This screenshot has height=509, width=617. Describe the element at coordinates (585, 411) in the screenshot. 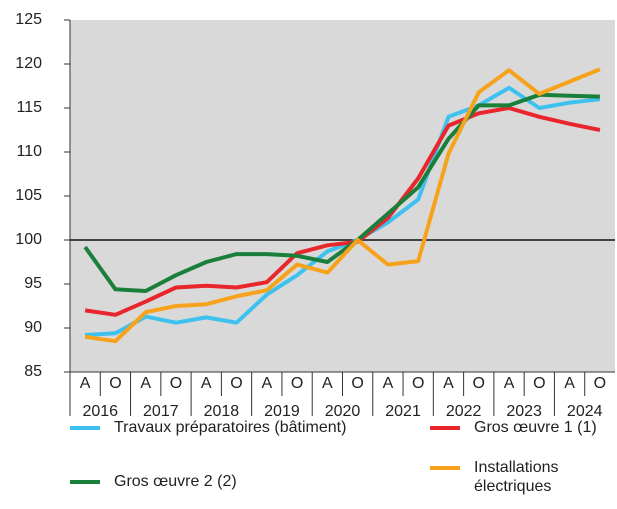

I see `year-label: 2024` at that location.